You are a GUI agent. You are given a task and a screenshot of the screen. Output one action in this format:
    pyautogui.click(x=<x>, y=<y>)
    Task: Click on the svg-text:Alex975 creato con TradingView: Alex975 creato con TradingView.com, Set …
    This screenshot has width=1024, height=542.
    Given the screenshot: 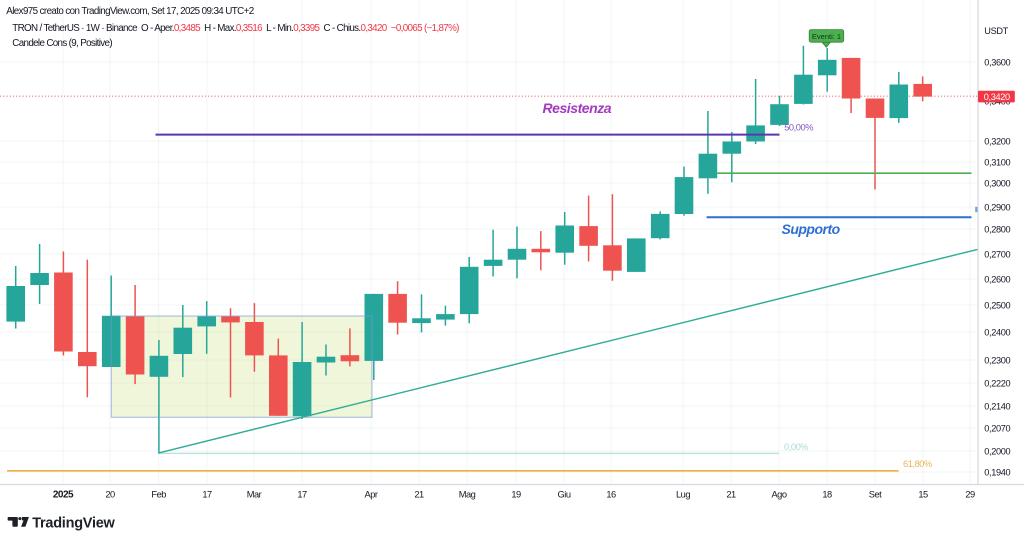 What is the action you would take?
    pyautogui.click(x=129, y=11)
    